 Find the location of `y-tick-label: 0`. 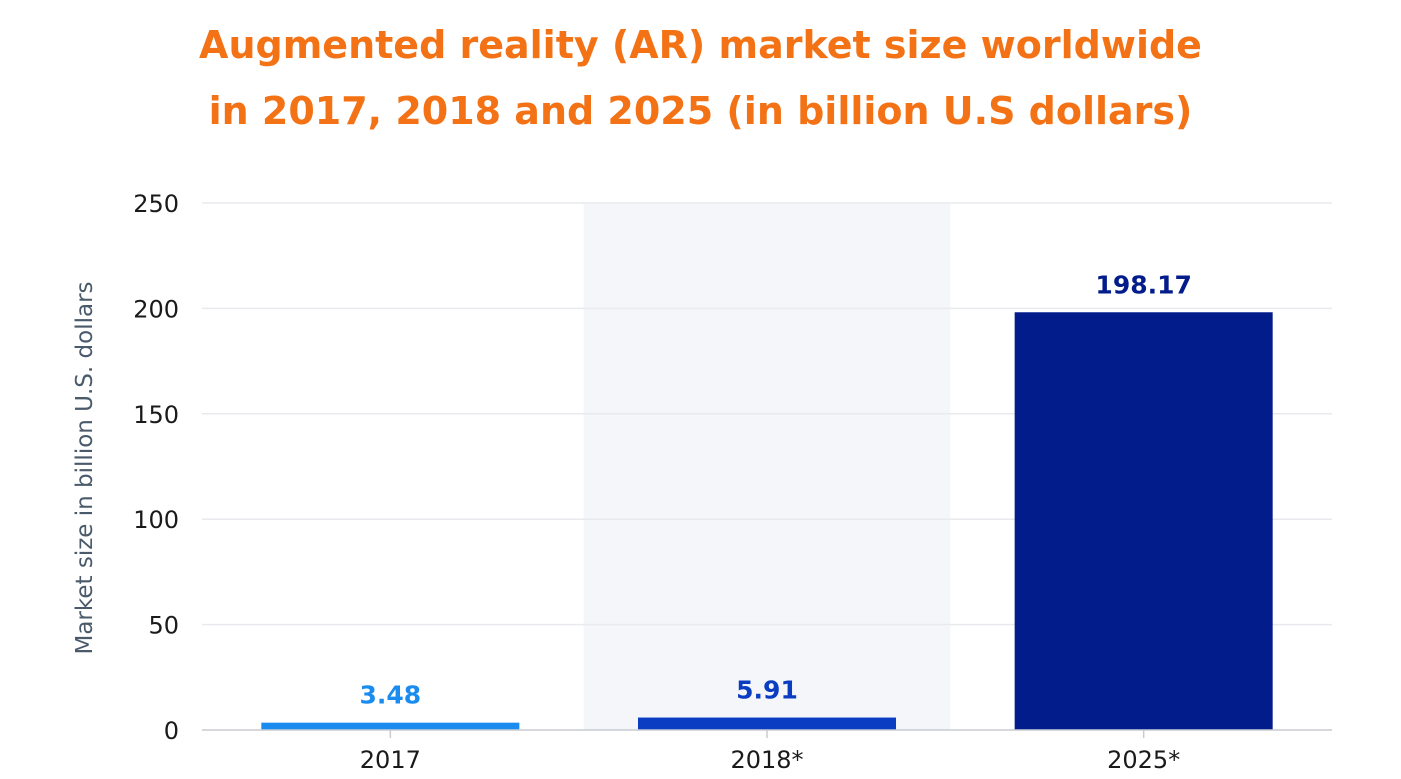

y-tick-label: 0 is located at coordinates (171, 731).